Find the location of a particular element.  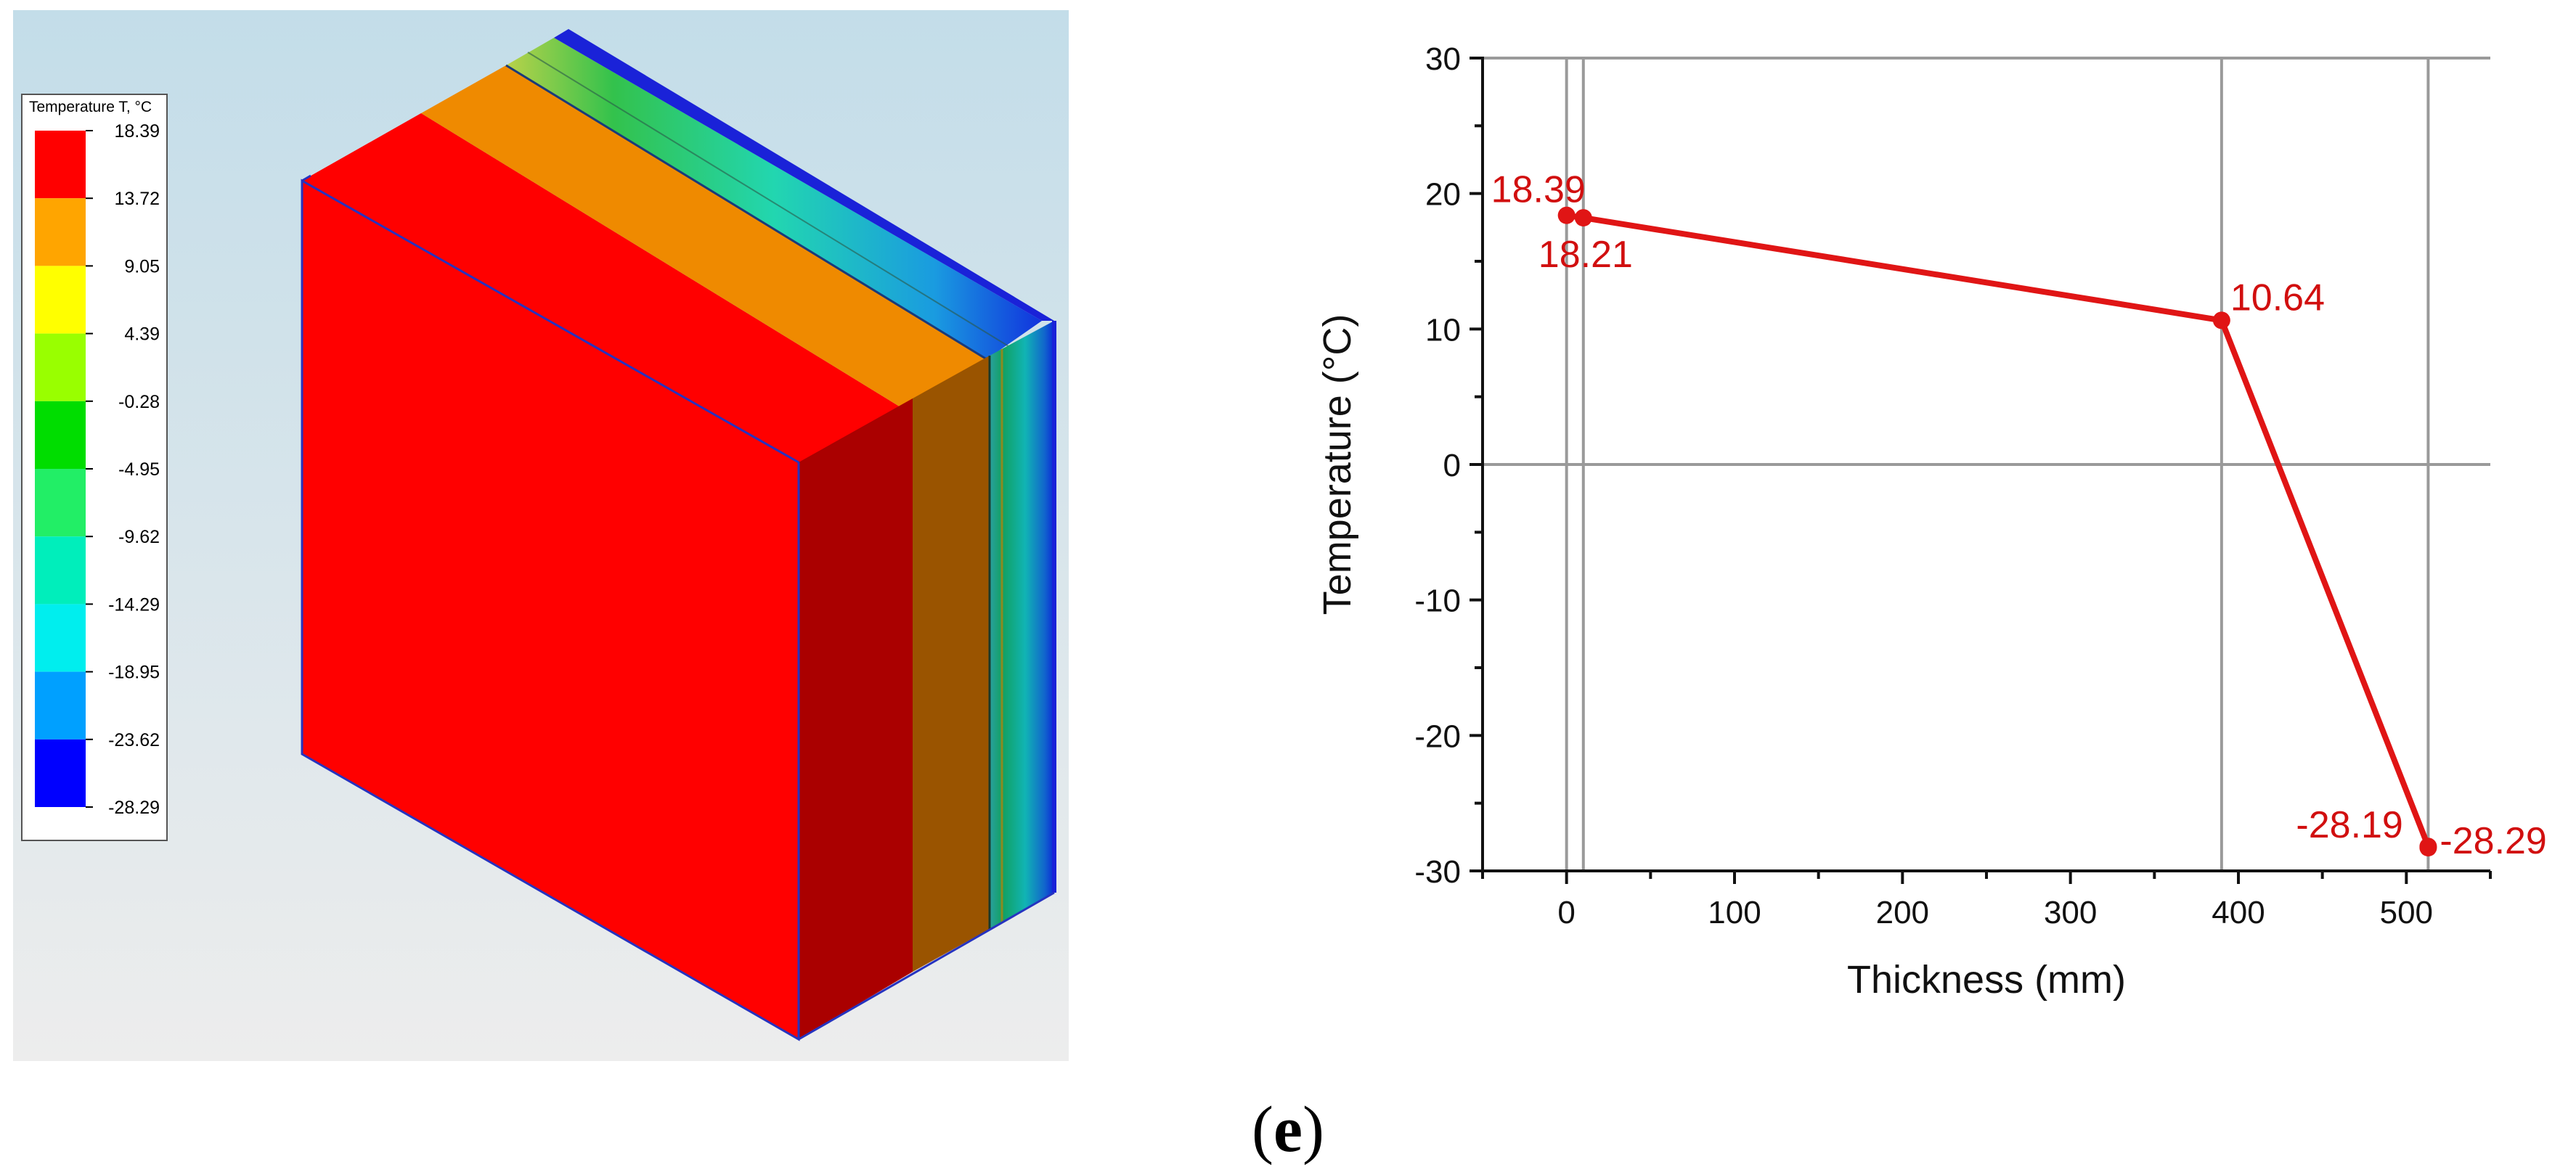

figure-caption: (e) is located at coordinates (1288, 1129).